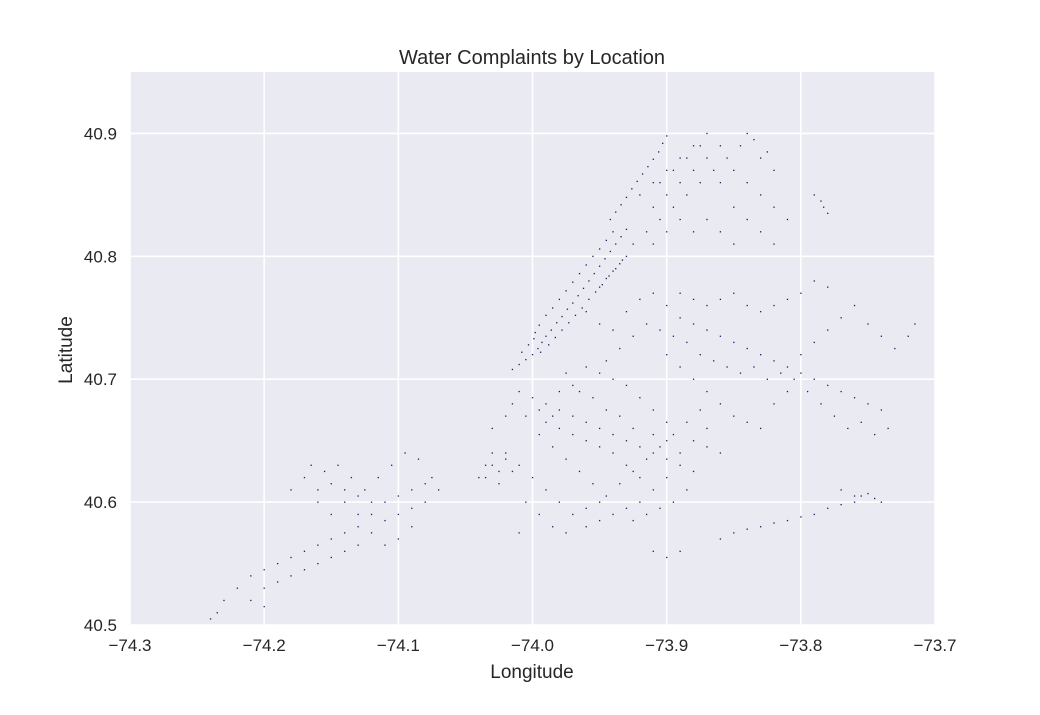  What do you see at coordinates (100, 502) in the screenshot?
I see `y-tick-label: 40.6` at bounding box center [100, 502].